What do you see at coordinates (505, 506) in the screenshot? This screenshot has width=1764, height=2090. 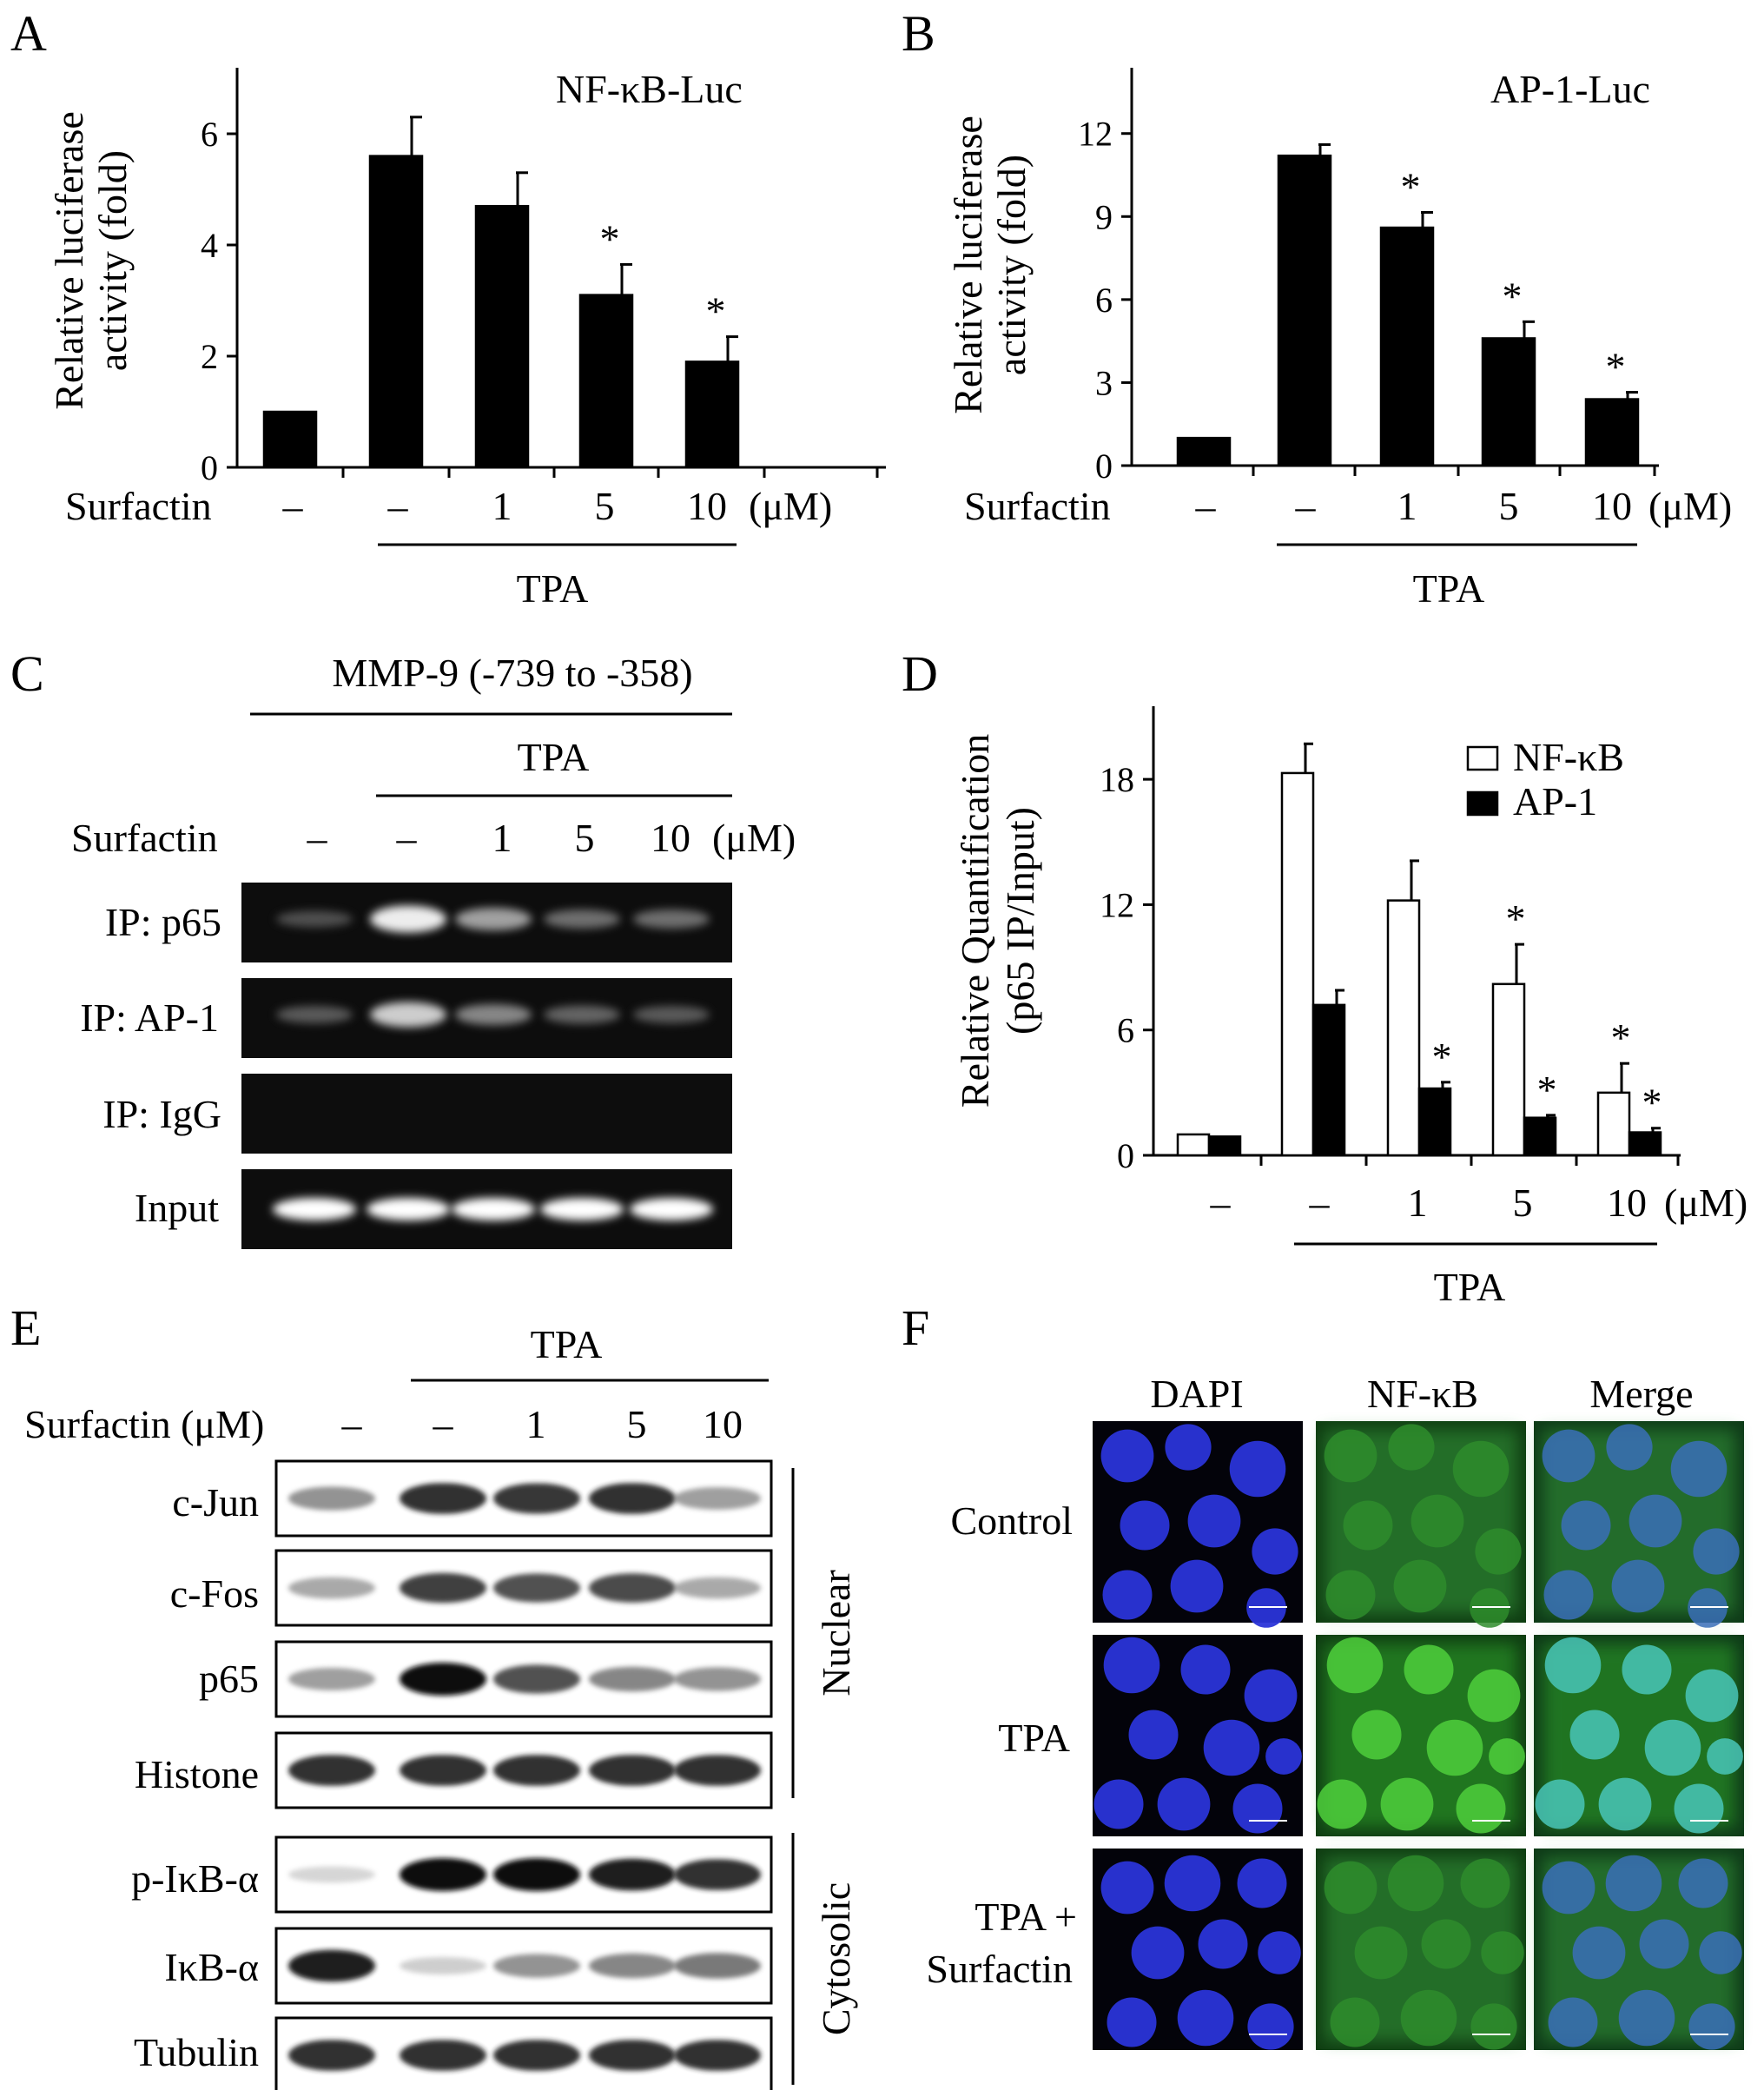 I see `chart-a-dose-labels: – – 1 5 10` at bounding box center [505, 506].